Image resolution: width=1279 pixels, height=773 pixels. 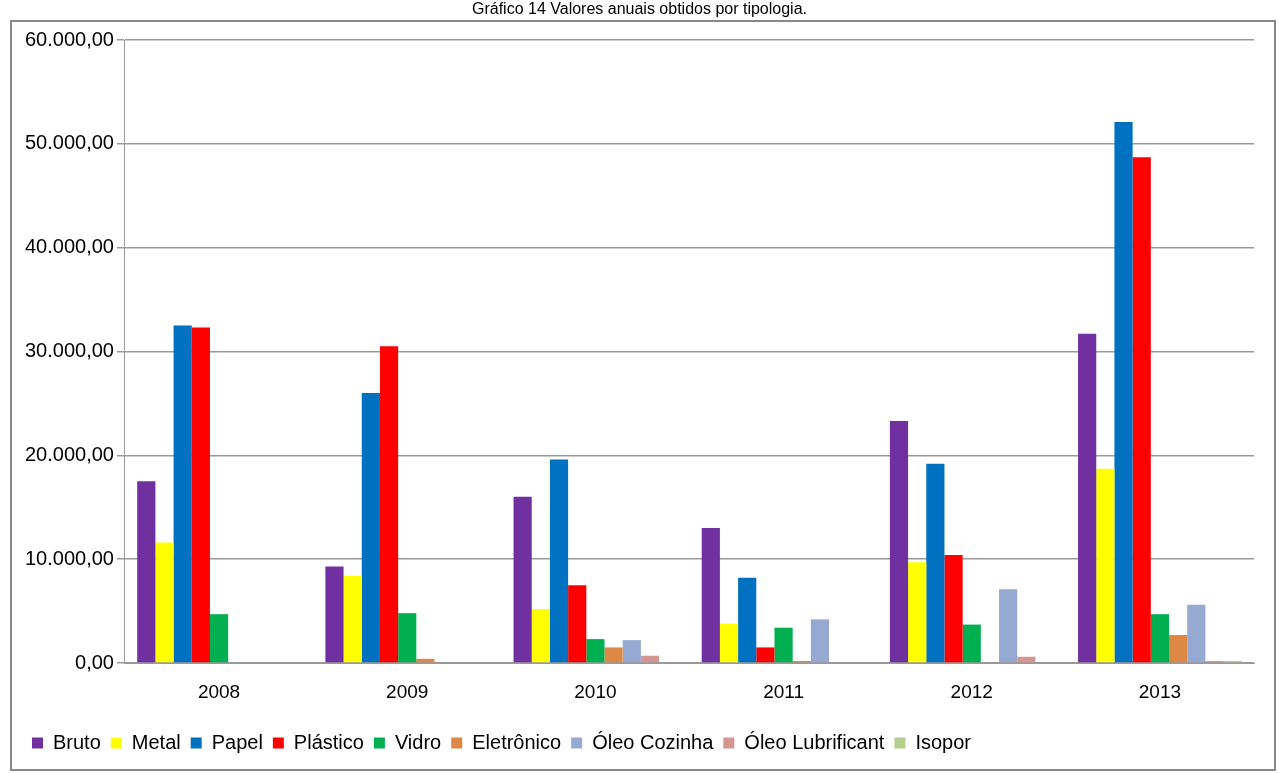 What do you see at coordinates (595, 691) in the screenshot?
I see `x-tick-label: 2010` at bounding box center [595, 691].